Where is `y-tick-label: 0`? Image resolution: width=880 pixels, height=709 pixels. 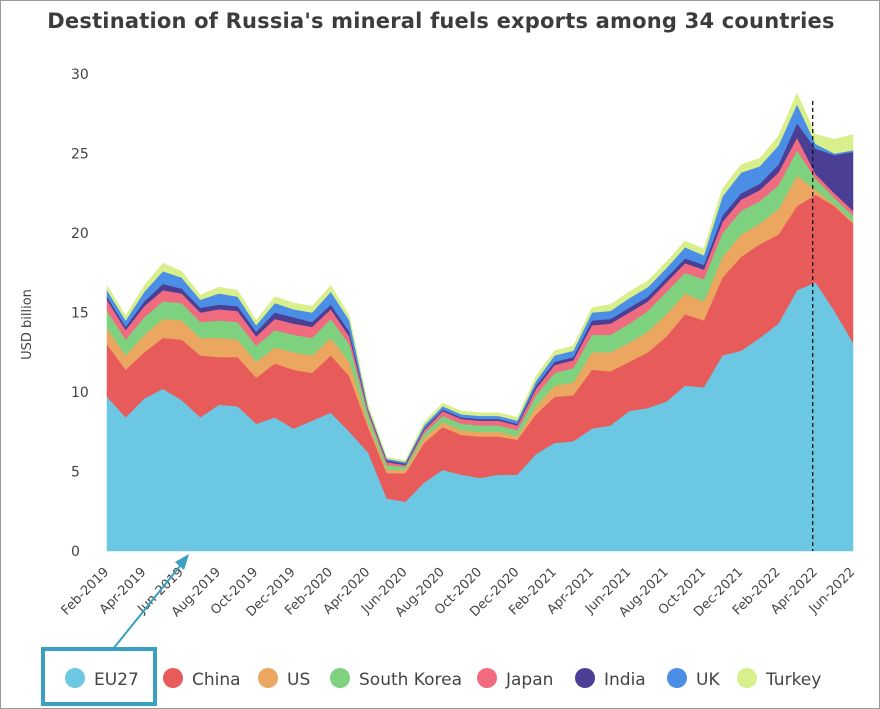
y-tick-label: 0 is located at coordinates (75, 552).